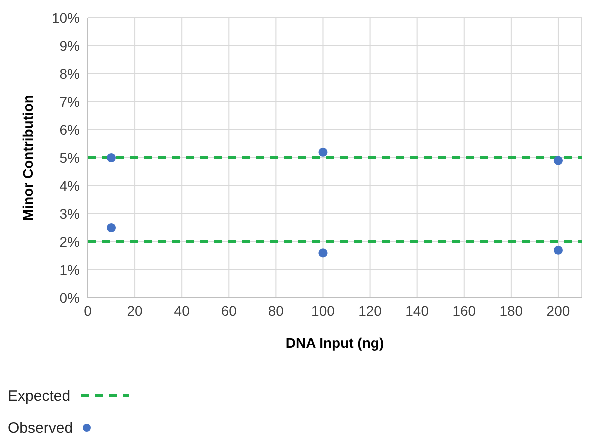  Describe the element at coordinates (70, 46) in the screenshot. I see `y-tick-label: 9%` at that location.